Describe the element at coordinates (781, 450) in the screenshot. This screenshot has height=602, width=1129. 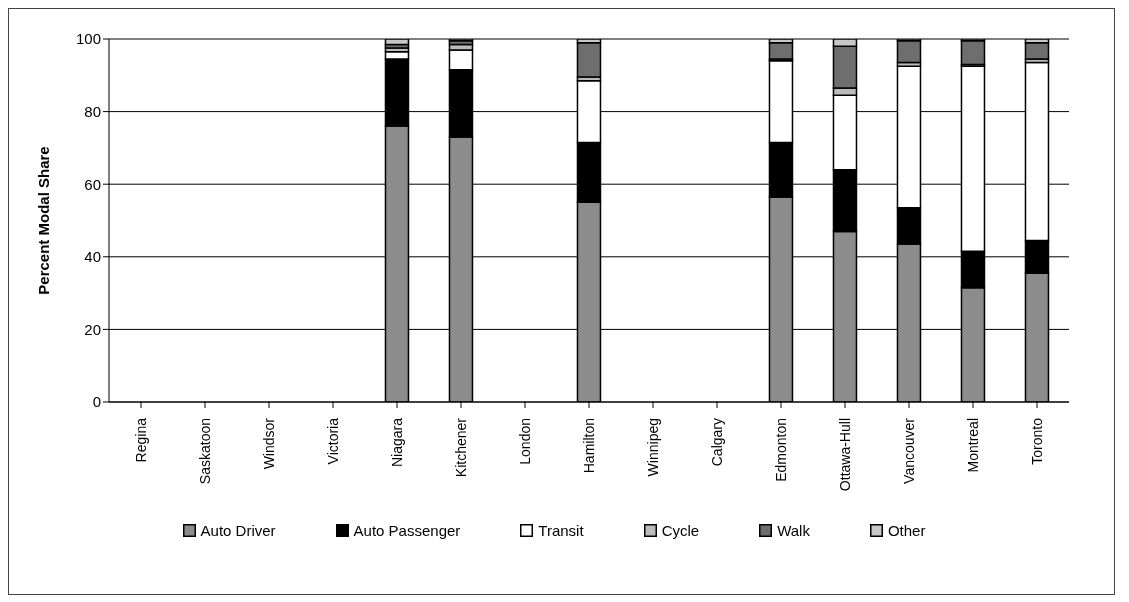
I see `x-tick-label: Edmonton` at that location.